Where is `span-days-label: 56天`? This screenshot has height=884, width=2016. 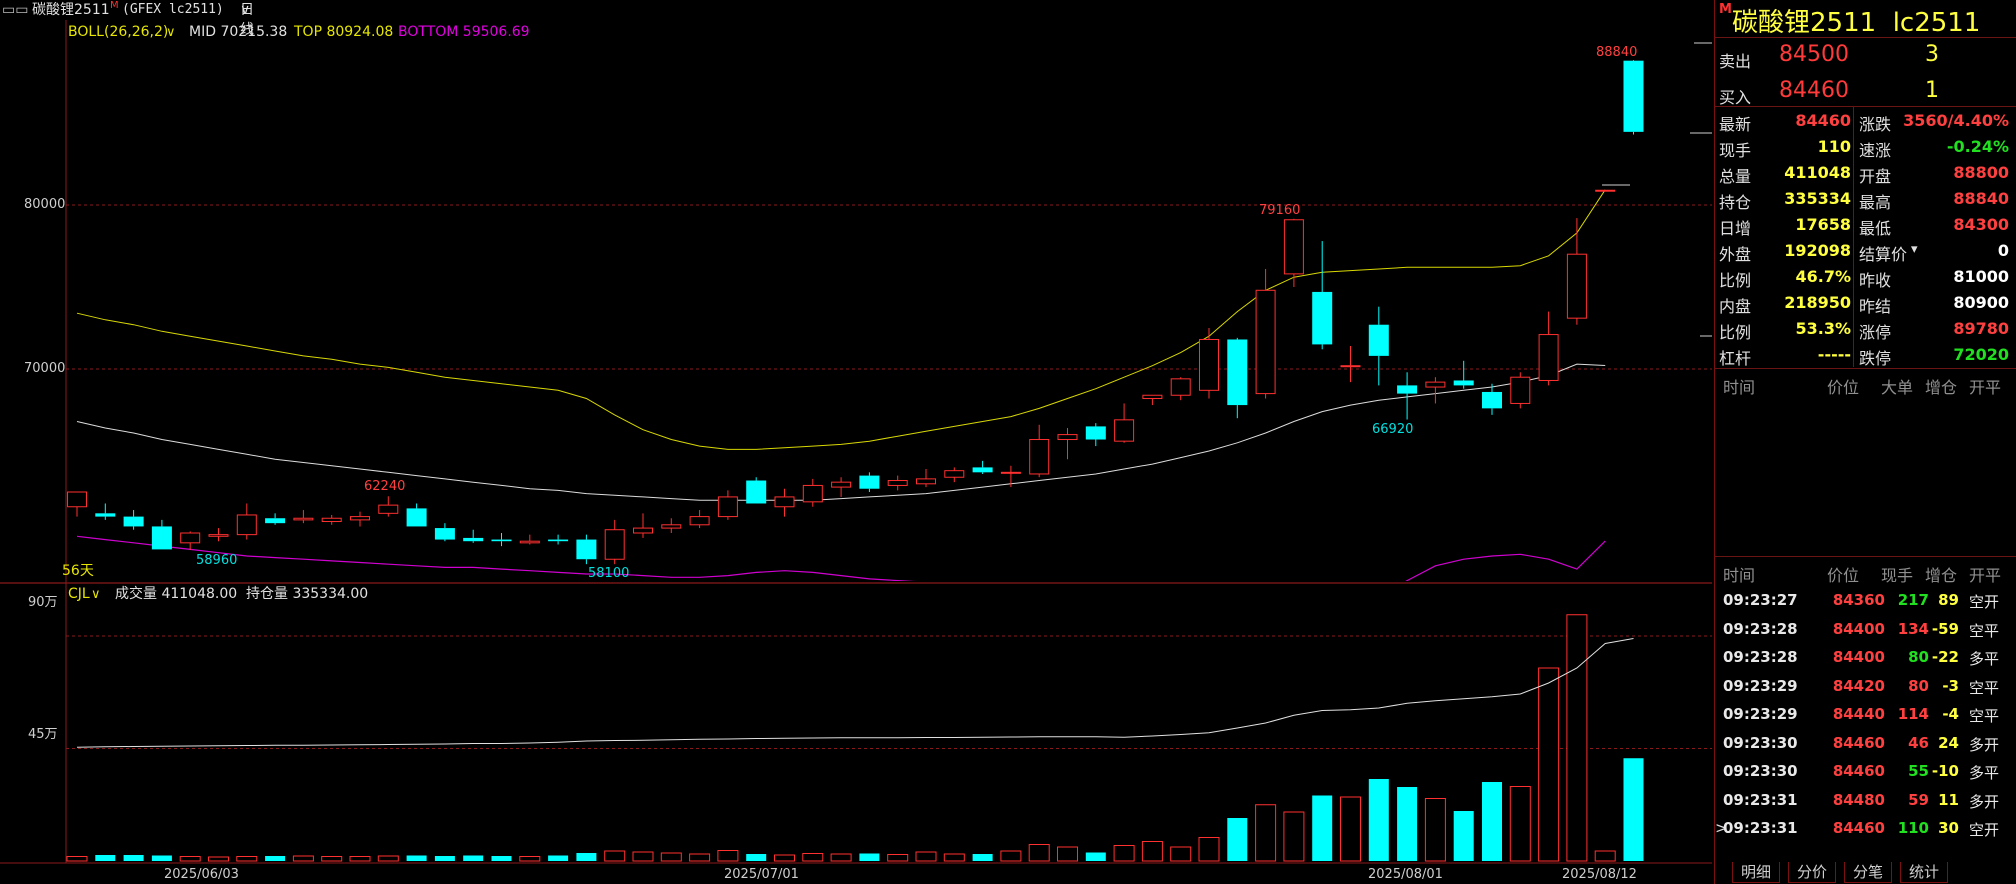
span-days-label: 56天 is located at coordinates (78, 571).